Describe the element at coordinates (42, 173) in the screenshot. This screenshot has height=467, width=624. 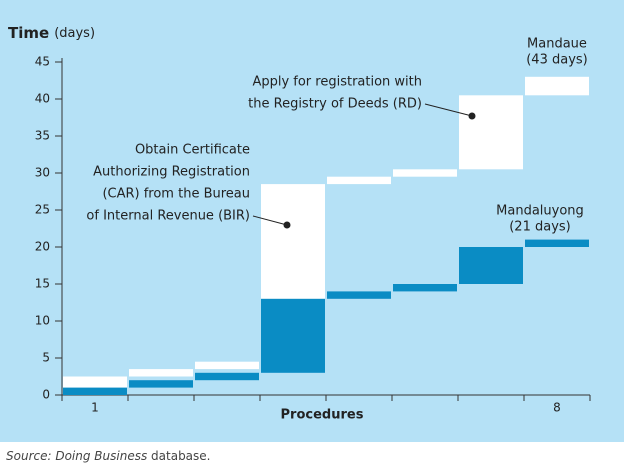
I see `y-tick-label: 30` at that location.